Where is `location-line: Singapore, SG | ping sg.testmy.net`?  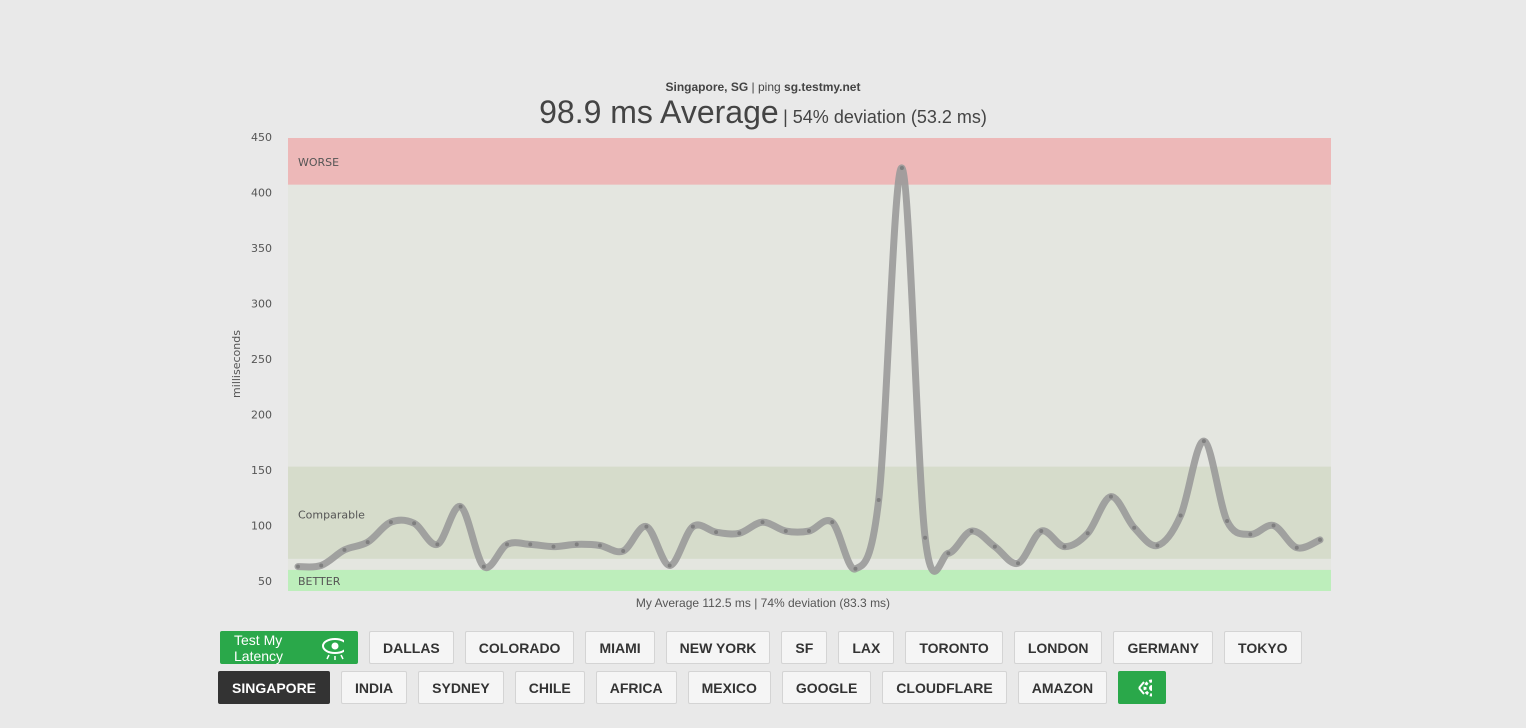
location-line: Singapore, SG | ping sg.testmy.net is located at coordinates (763, 87).